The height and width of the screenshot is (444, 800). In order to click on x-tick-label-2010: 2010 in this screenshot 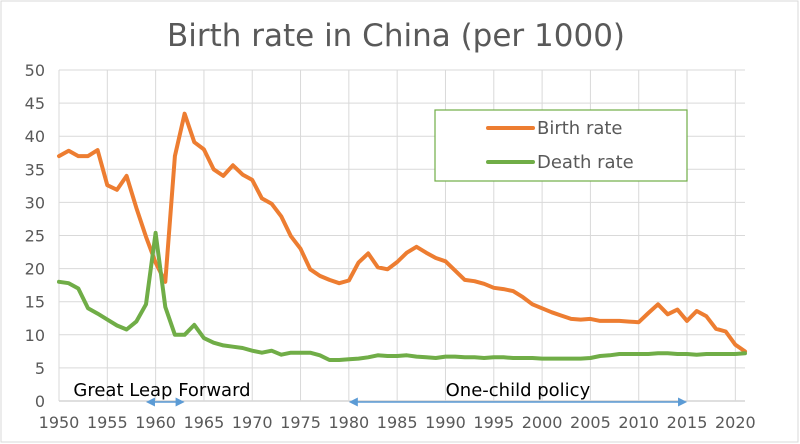, I will do `click(638, 422)`.